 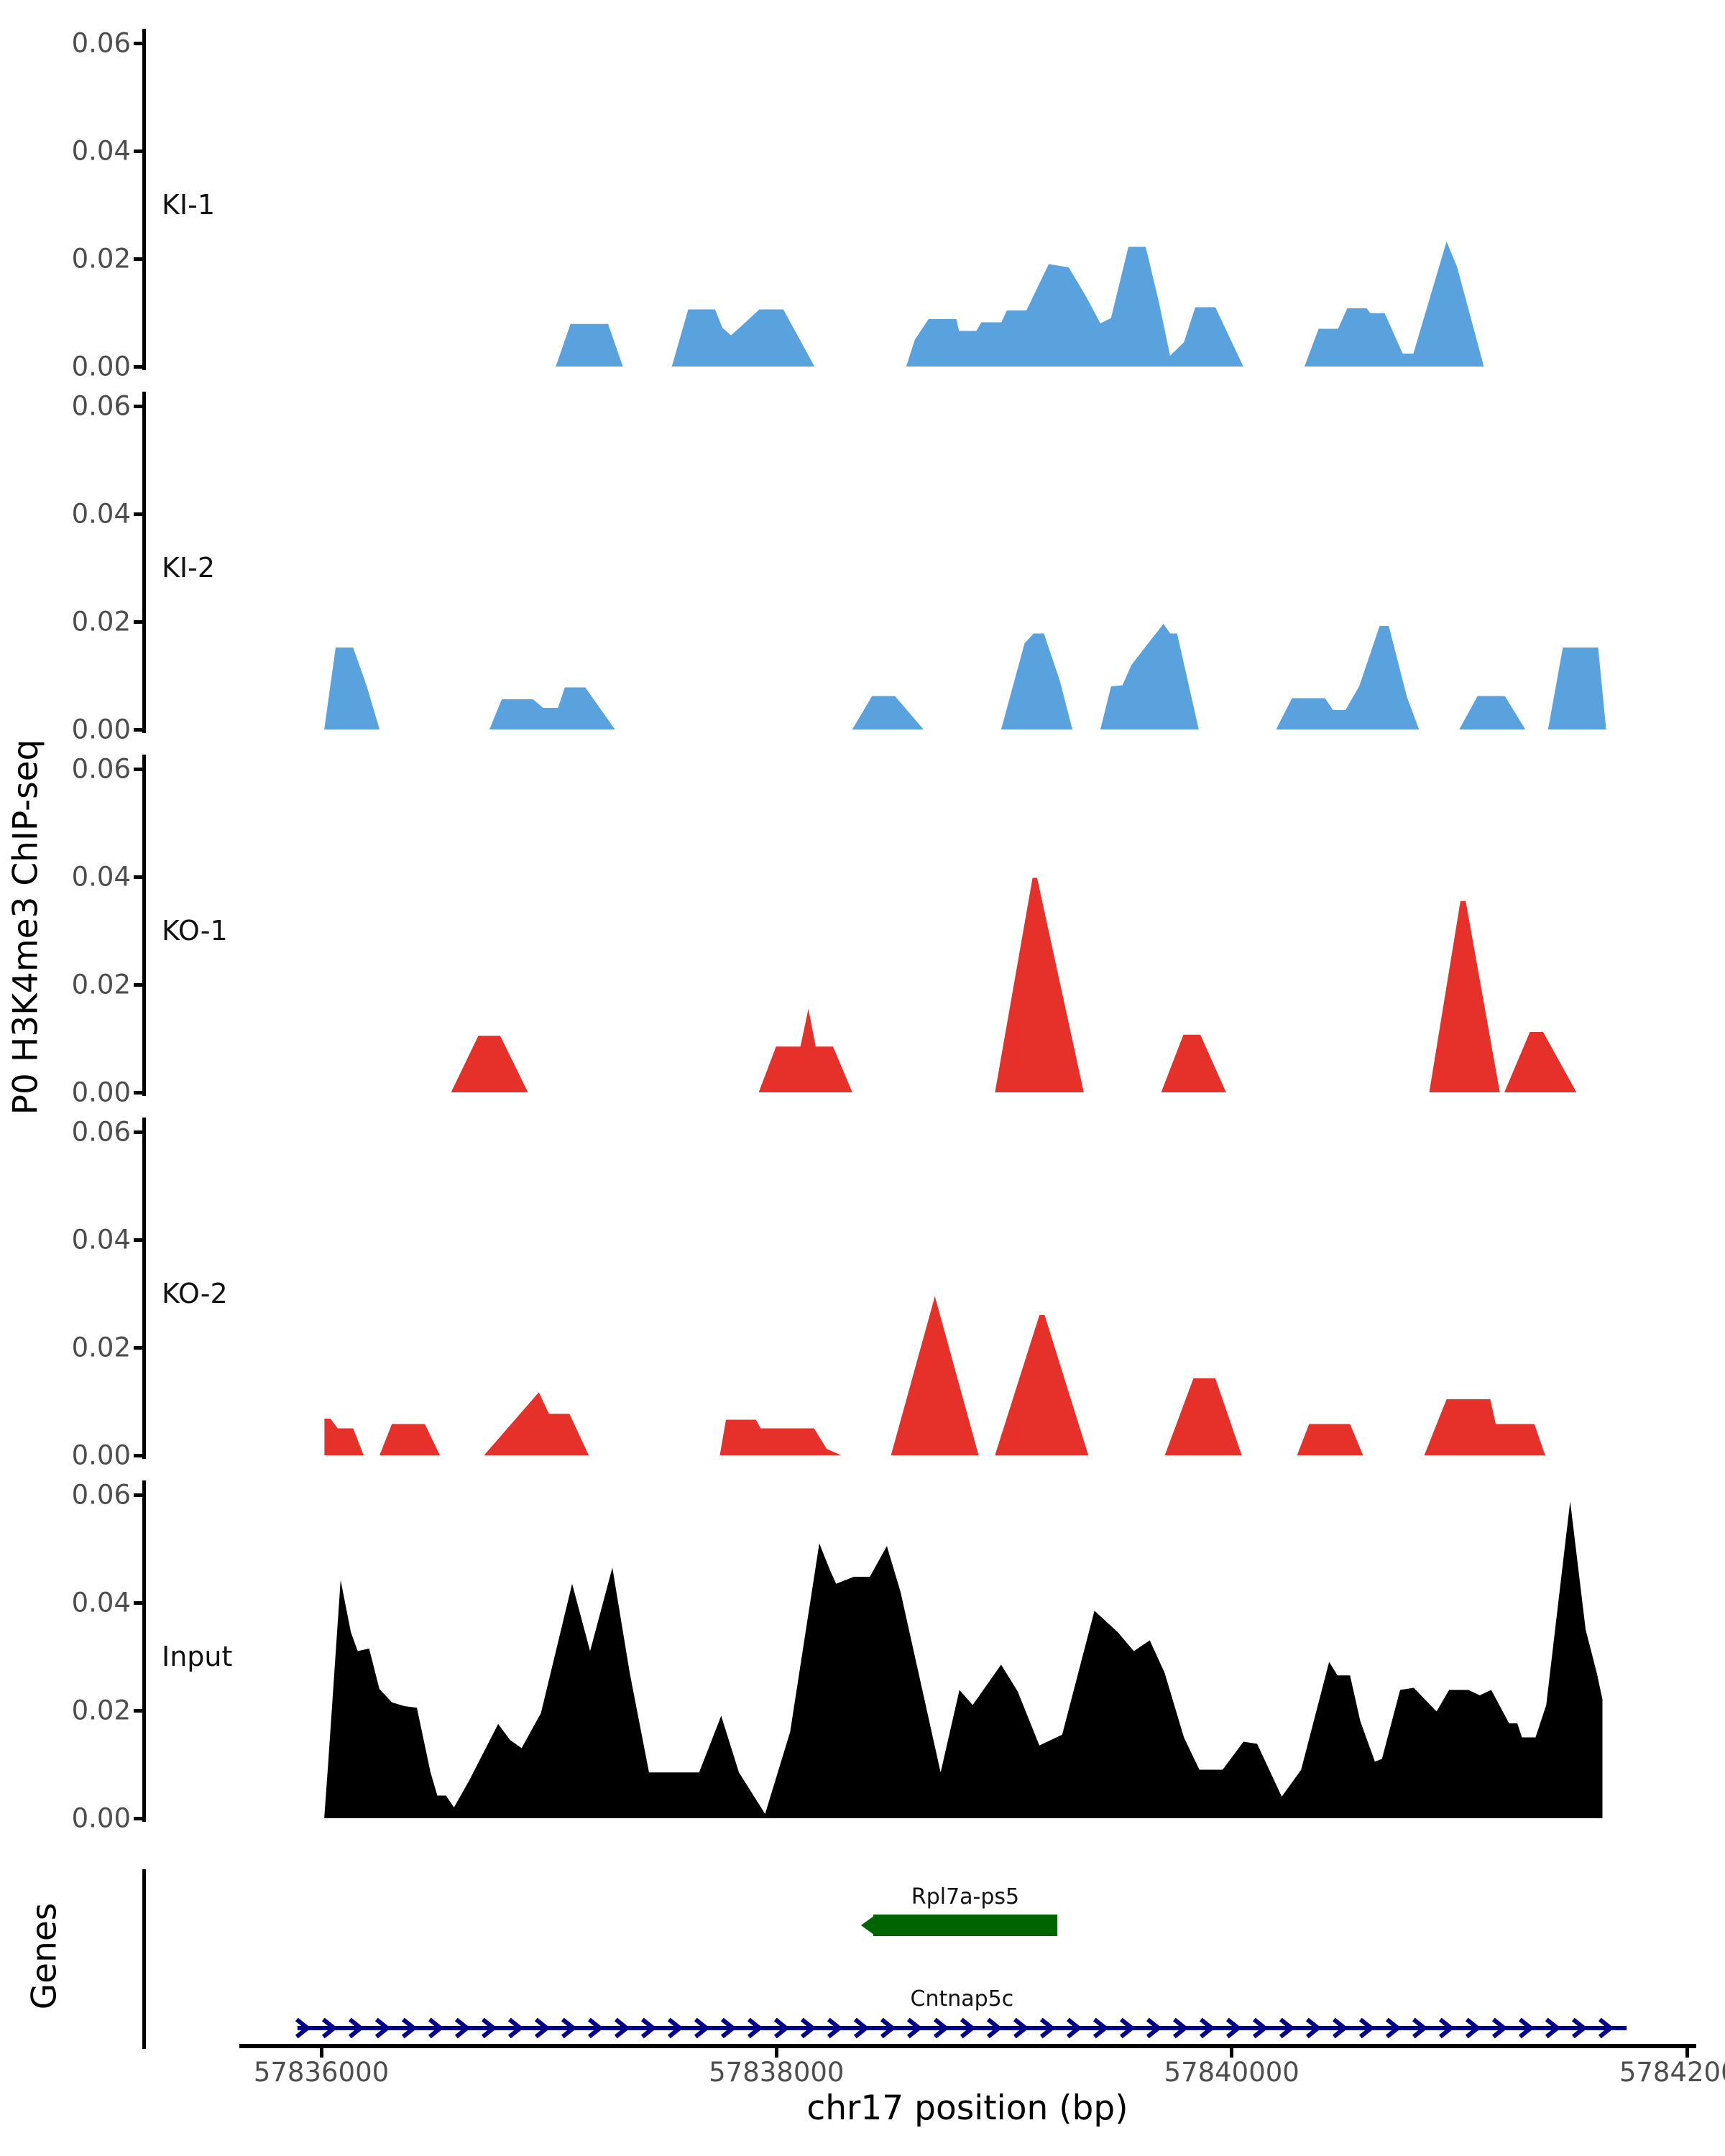 What do you see at coordinates (961, 1977) in the screenshot?
I see `gene-glyphs-svg` at bounding box center [961, 1977].